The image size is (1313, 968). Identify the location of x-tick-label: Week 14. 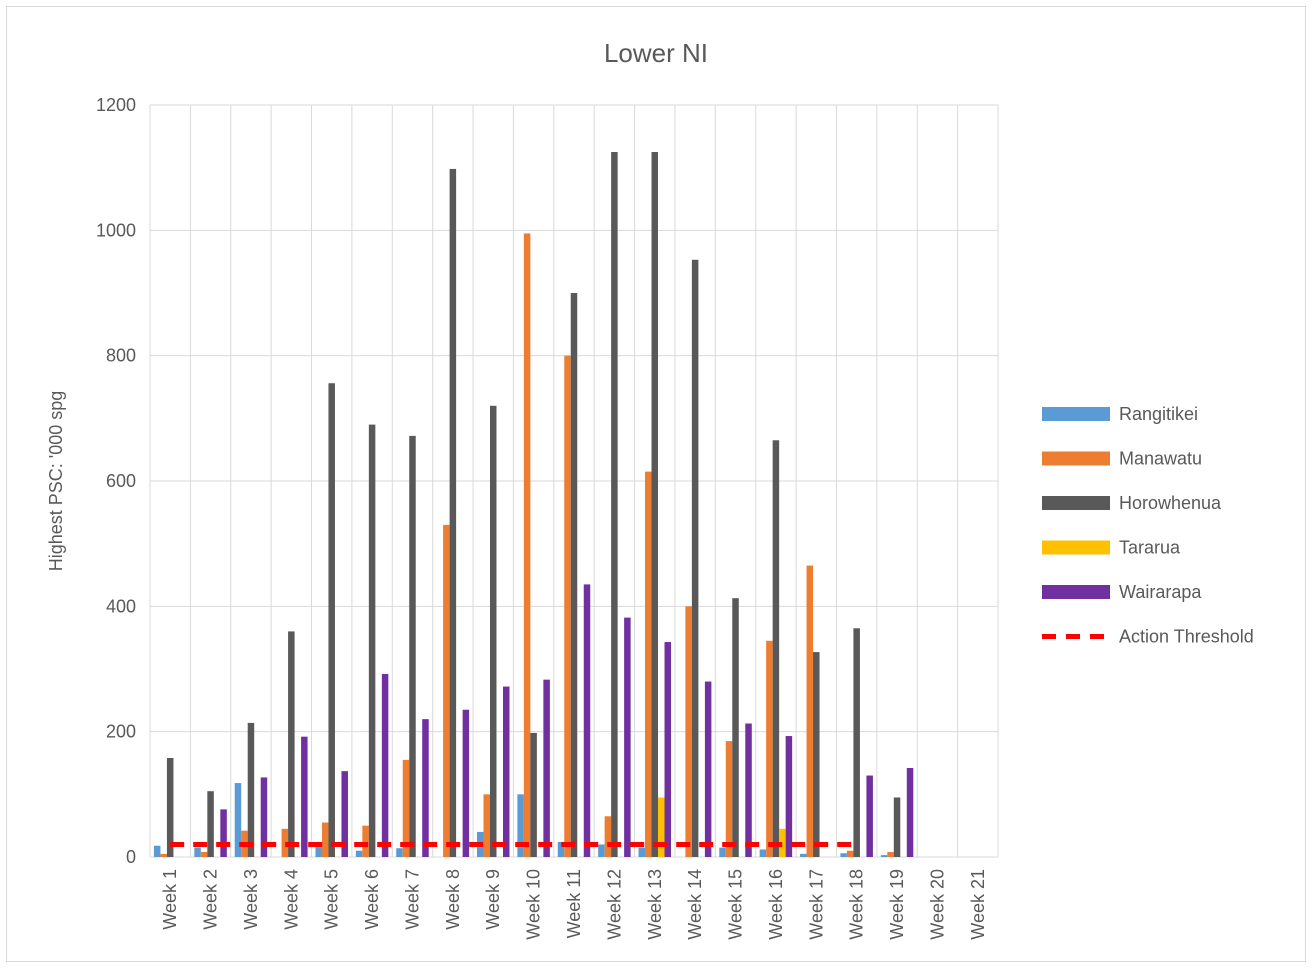
(695, 904).